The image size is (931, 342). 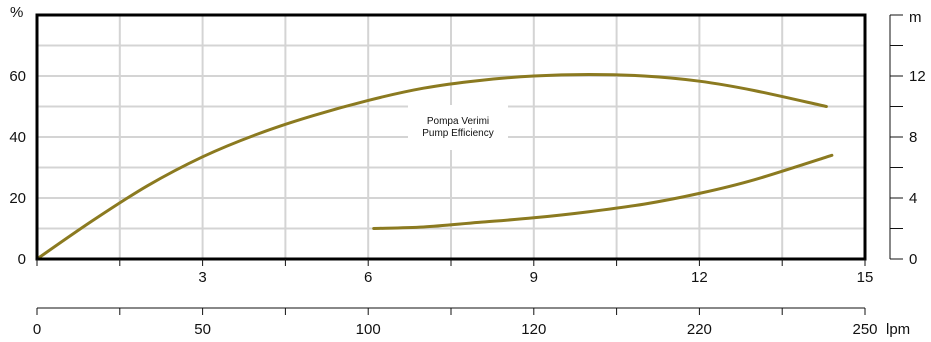 I want to click on left-axis-tick-label: 40, so click(x=17, y=137).